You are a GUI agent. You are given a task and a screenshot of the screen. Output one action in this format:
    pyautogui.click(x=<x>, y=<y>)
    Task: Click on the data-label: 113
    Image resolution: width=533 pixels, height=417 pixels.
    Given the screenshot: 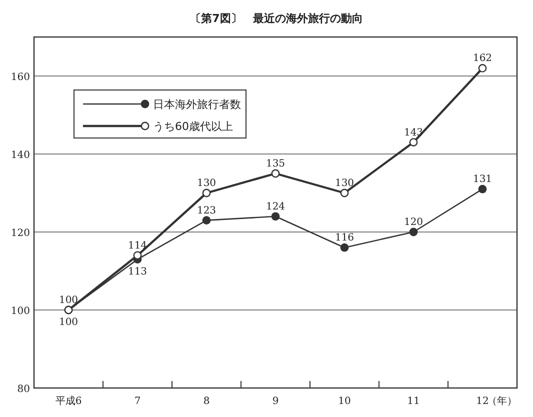 What is the action you would take?
    pyautogui.click(x=138, y=272)
    